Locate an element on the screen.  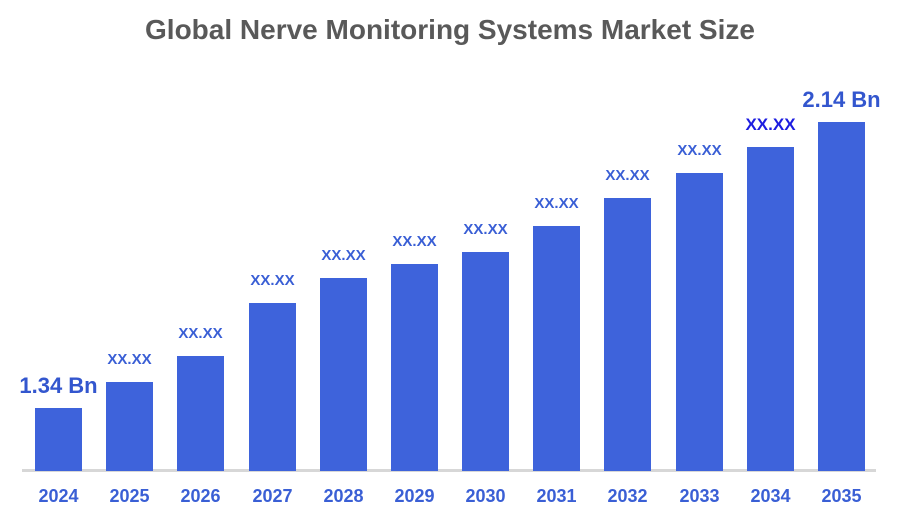
value-label-2035: 2.14 Bn is located at coordinates (841, 99).